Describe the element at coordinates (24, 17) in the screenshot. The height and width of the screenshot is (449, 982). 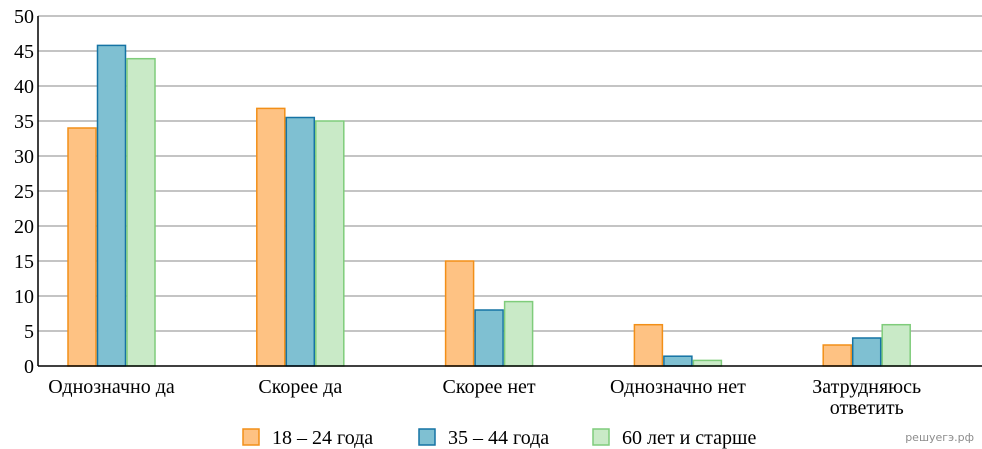
I see `y-tick-label: 50` at that location.